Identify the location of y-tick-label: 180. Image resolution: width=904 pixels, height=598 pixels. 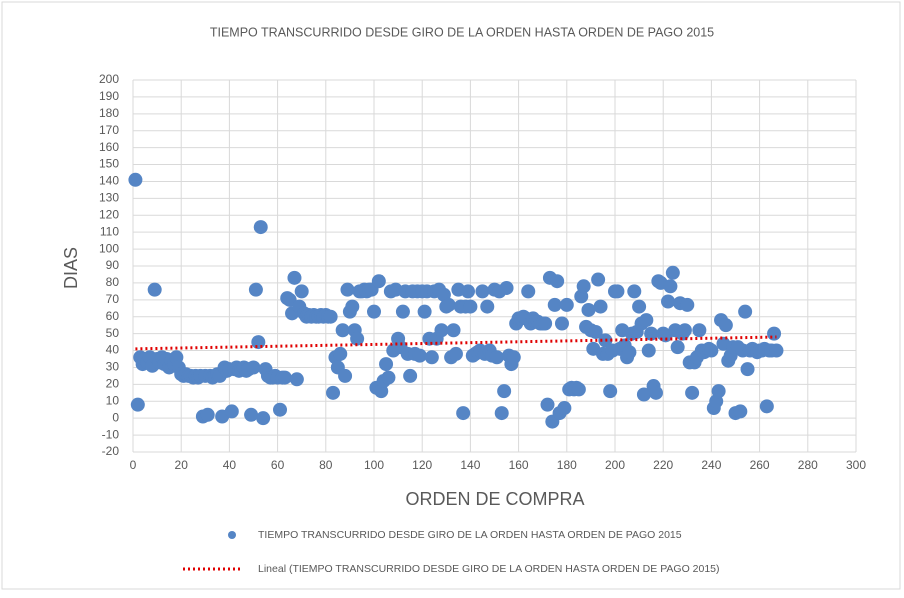
(109, 113).